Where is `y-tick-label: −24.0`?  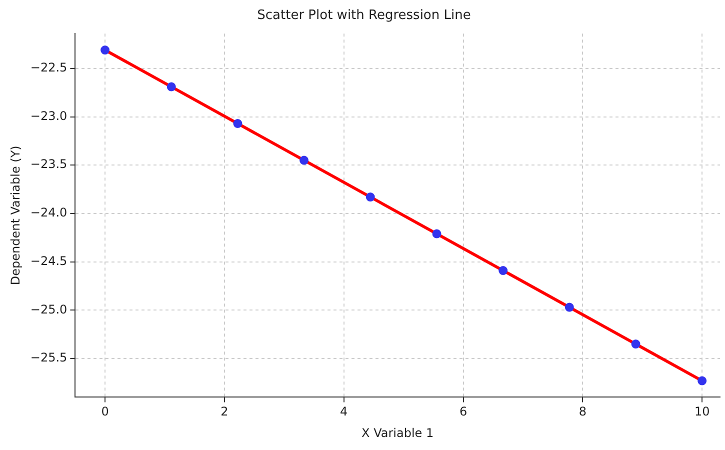
y-tick-label: −24.0 is located at coordinates (49, 213).